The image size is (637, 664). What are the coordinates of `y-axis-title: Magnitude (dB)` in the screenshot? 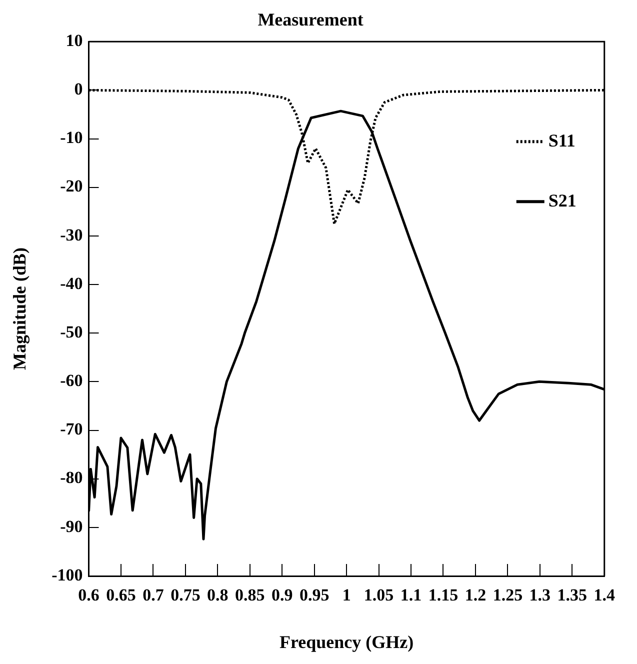 It's located at (19, 309).